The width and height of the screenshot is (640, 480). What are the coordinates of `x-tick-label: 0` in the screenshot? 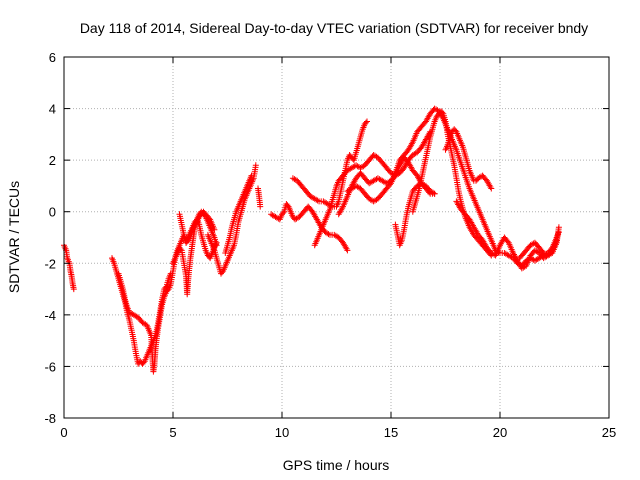 It's located at (63, 432).